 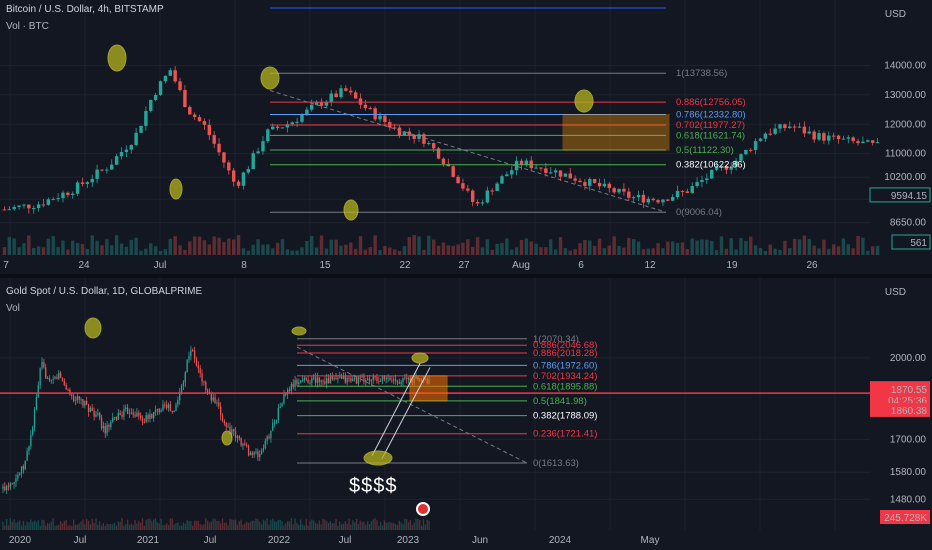 I want to click on us-flag-icon, so click(x=423, y=509).